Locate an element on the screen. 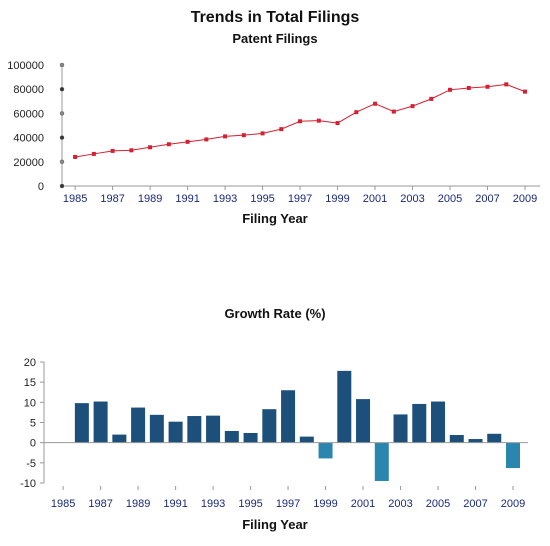  y-tick-label: -10 is located at coordinates (28, 484).